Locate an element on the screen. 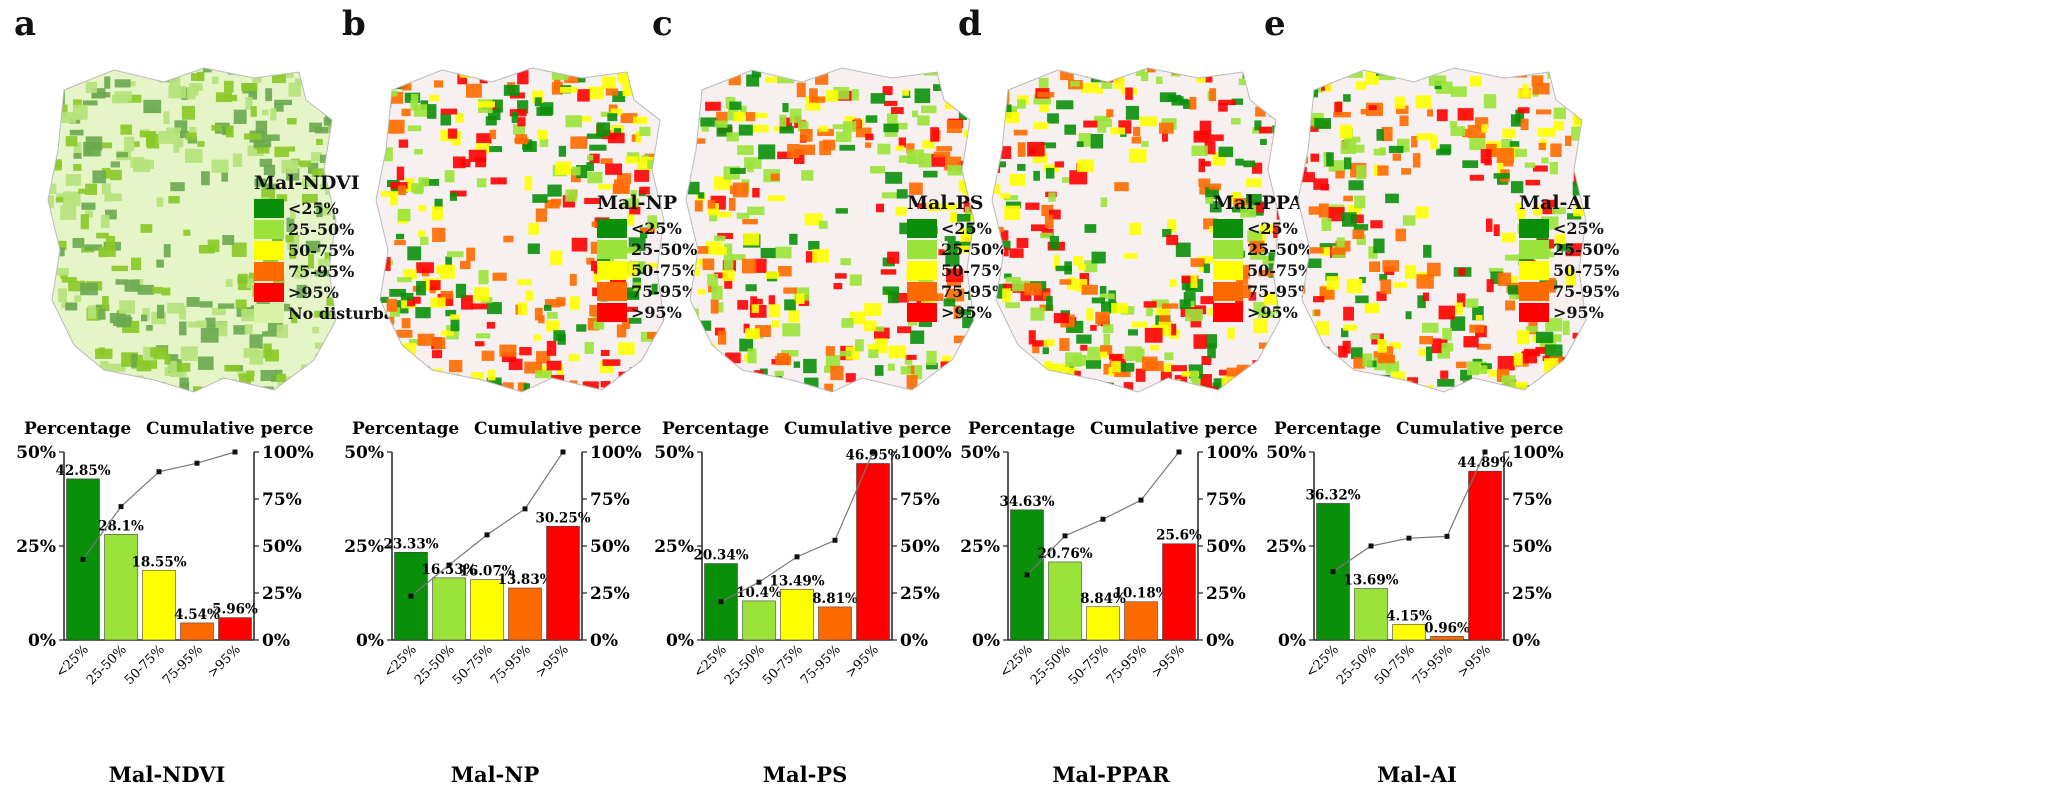  legend-swatch is located at coordinates (612, 291).